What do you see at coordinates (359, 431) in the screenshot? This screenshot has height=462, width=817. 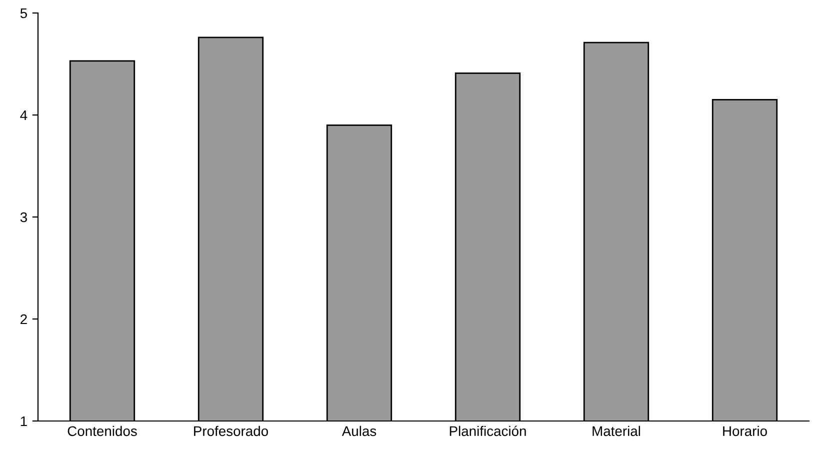 I see `x-tick-label: Aulas` at bounding box center [359, 431].